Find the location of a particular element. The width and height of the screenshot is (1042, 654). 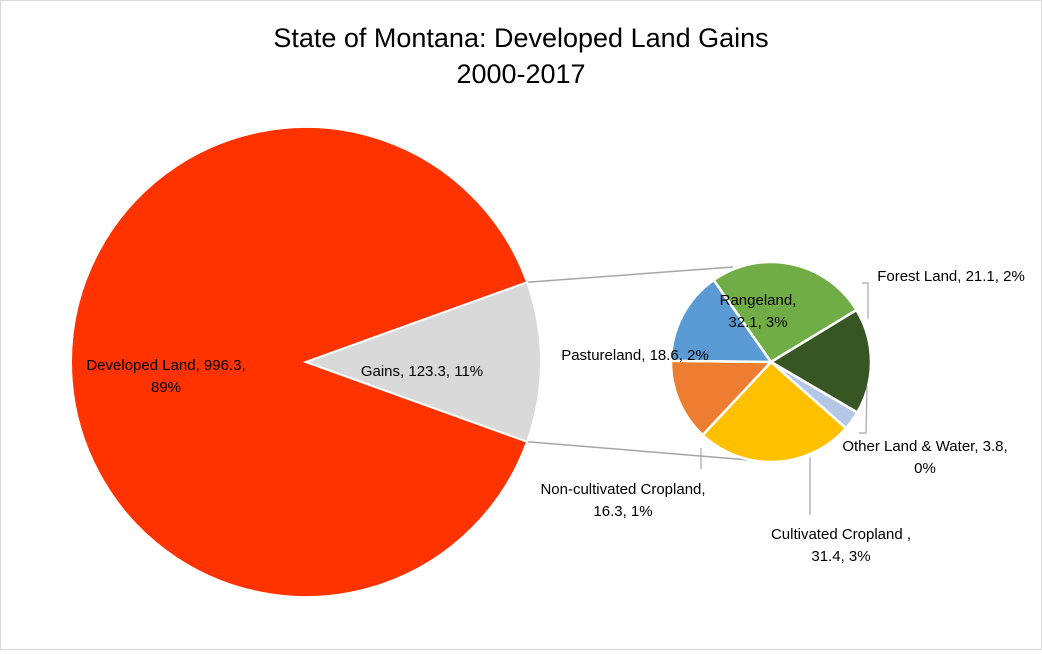

data-label-non-cultivated-cropland: Non-cultivated Cropland, 16.3, 1% is located at coordinates (622, 500).